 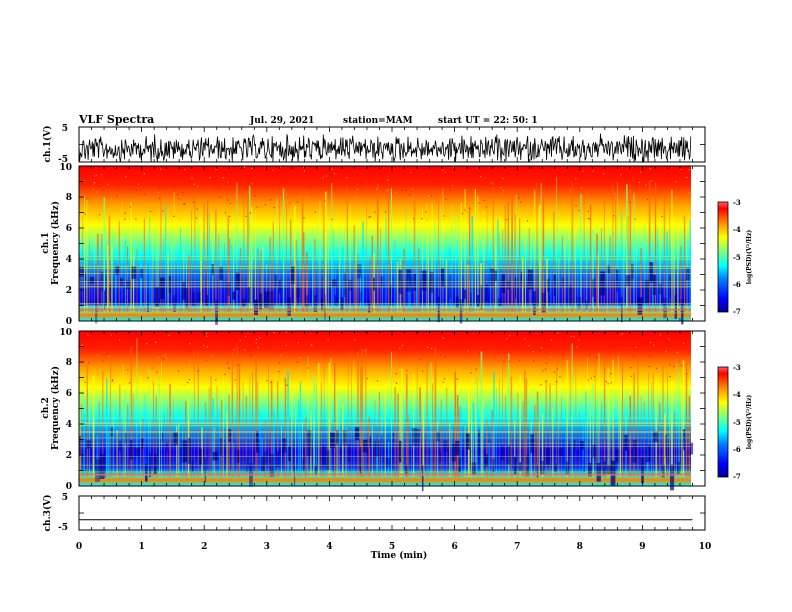 I want to click on time-tick-7: 7, so click(x=517, y=547).